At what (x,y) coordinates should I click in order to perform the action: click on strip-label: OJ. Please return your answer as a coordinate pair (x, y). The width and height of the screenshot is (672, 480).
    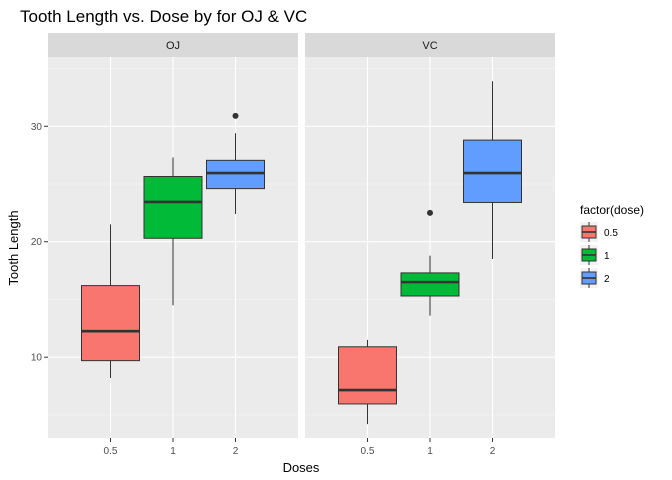
    Looking at the image, I should click on (173, 46).